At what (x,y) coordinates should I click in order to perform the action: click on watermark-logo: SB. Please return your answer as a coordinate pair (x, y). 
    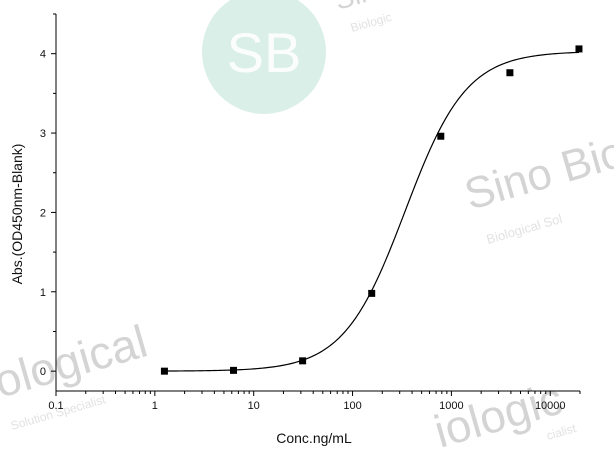
    Looking at the image, I should click on (264, 57).